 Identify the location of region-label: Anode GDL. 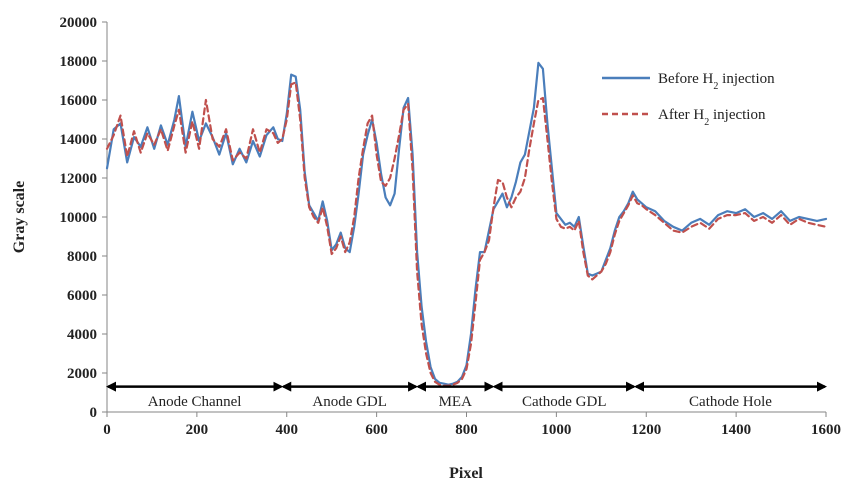
(349, 402).